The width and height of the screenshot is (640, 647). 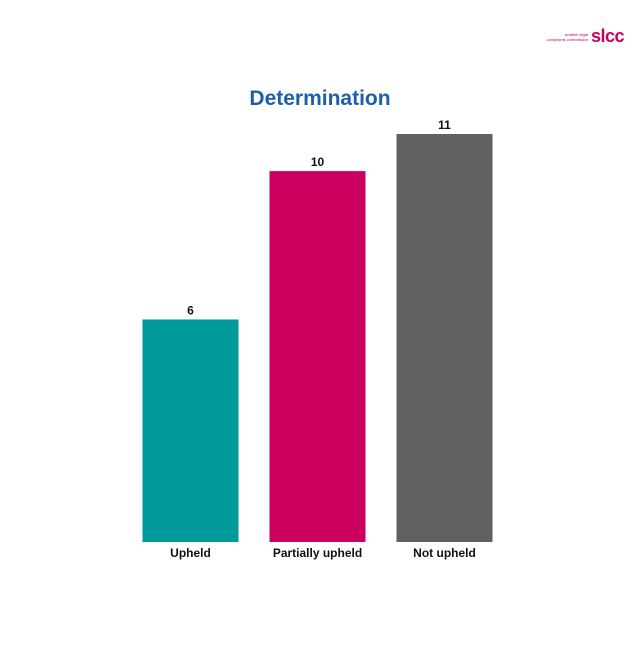 What do you see at coordinates (317, 356) in the screenshot?
I see `bar-partially-upheld` at bounding box center [317, 356].